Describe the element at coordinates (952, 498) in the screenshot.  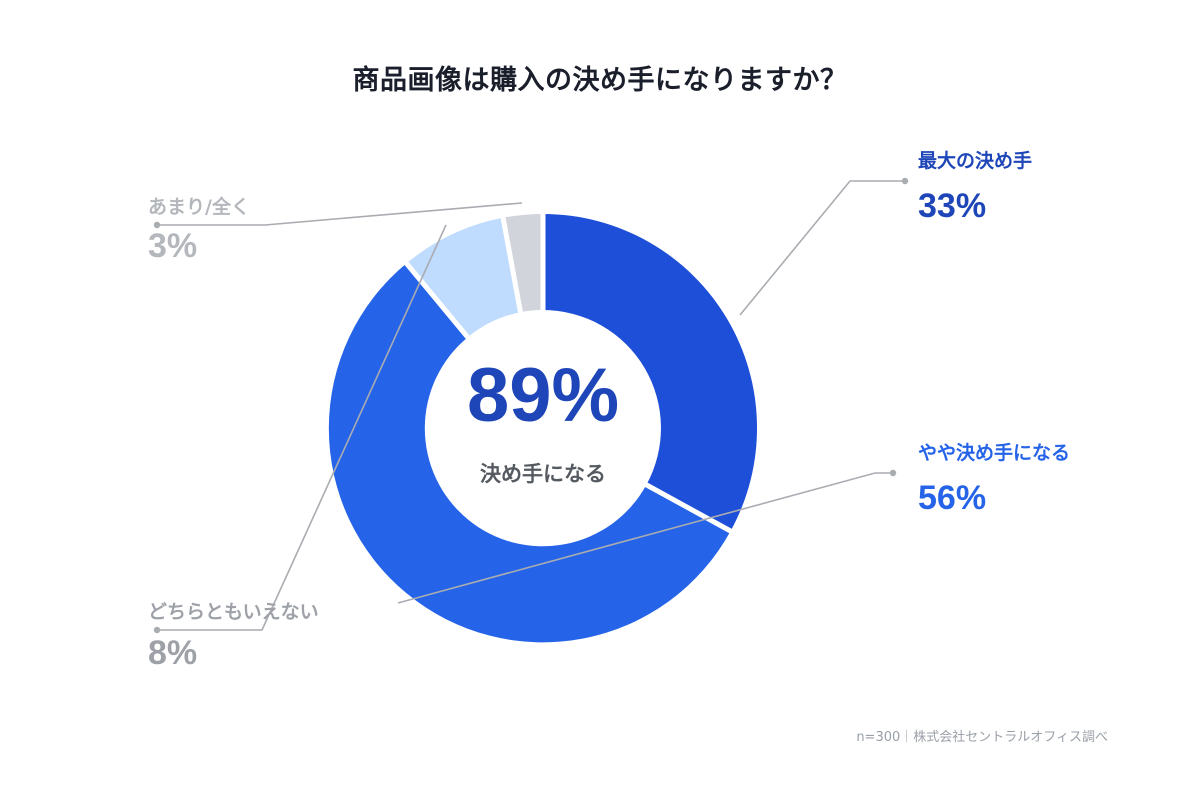
I see `label-percentage: 56%` at that location.